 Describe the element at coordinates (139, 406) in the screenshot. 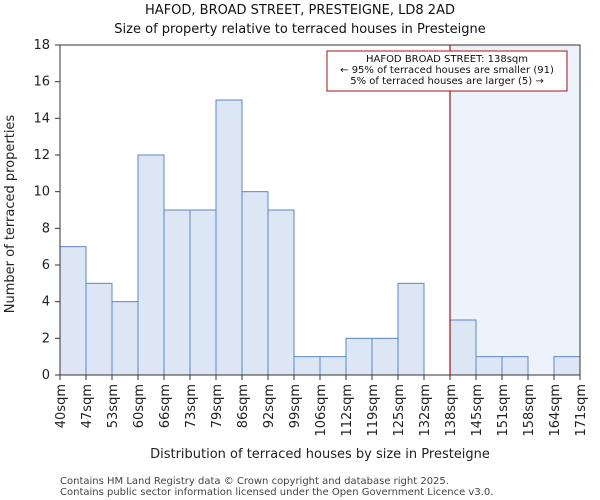

I see `x-tick-label-60sqm: 60sqm` at that location.